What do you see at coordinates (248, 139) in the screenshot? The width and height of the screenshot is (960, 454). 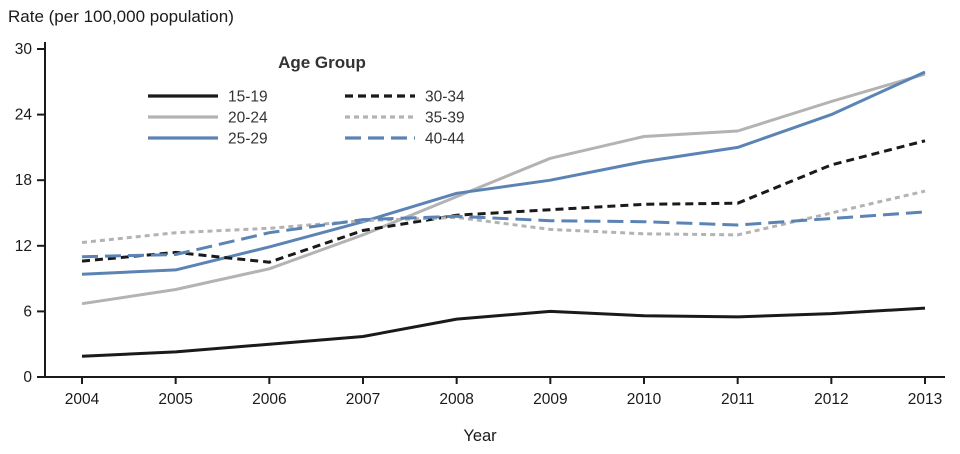 I see `legend-label-25-29: 25-29` at bounding box center [248, 139].